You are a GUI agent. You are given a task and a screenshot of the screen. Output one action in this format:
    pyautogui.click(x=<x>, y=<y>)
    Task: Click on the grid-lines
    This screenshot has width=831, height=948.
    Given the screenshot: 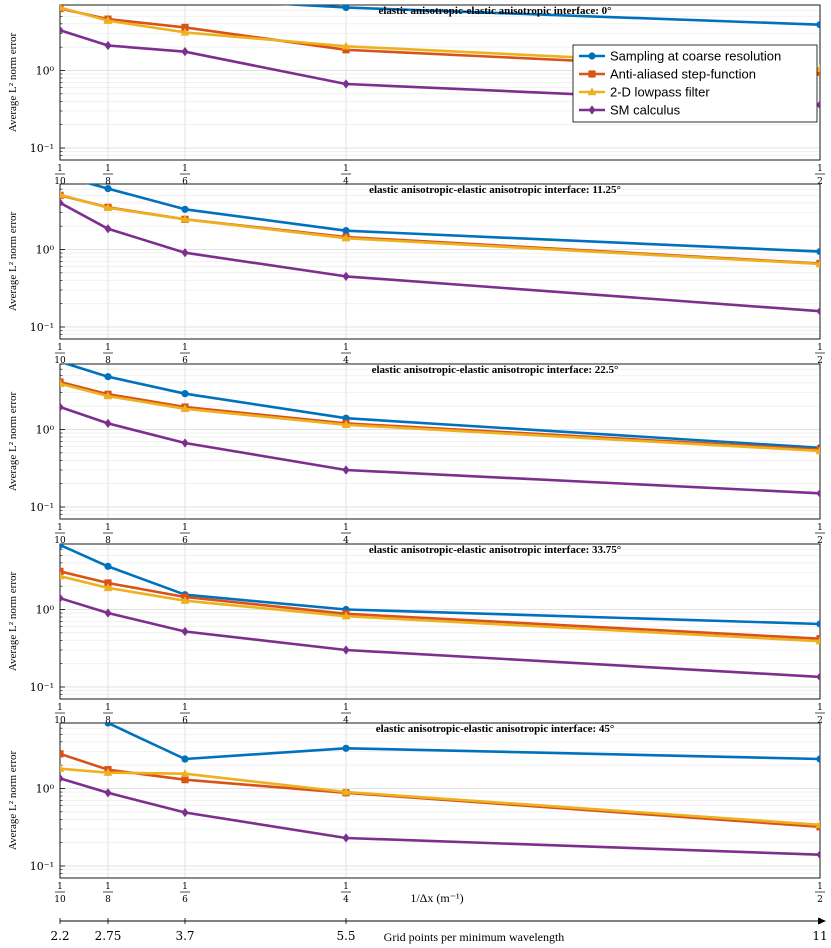 What is the action you would take?
    pyautogui.click(x=440, y=261)
    